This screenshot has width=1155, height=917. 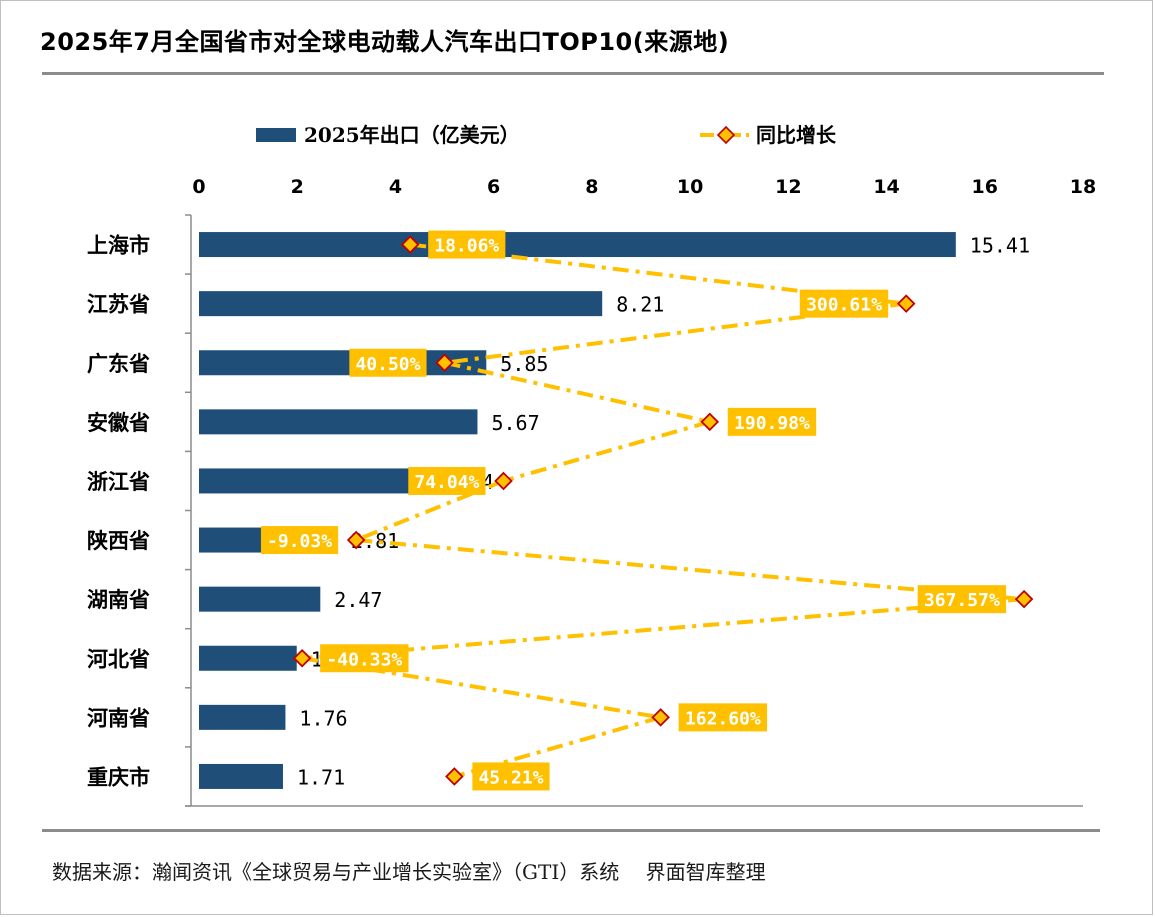 What do you see at coordinates (788, 187) in the screenshot?
I see `x-tick-label: 12` at bounding box center [788, 187].